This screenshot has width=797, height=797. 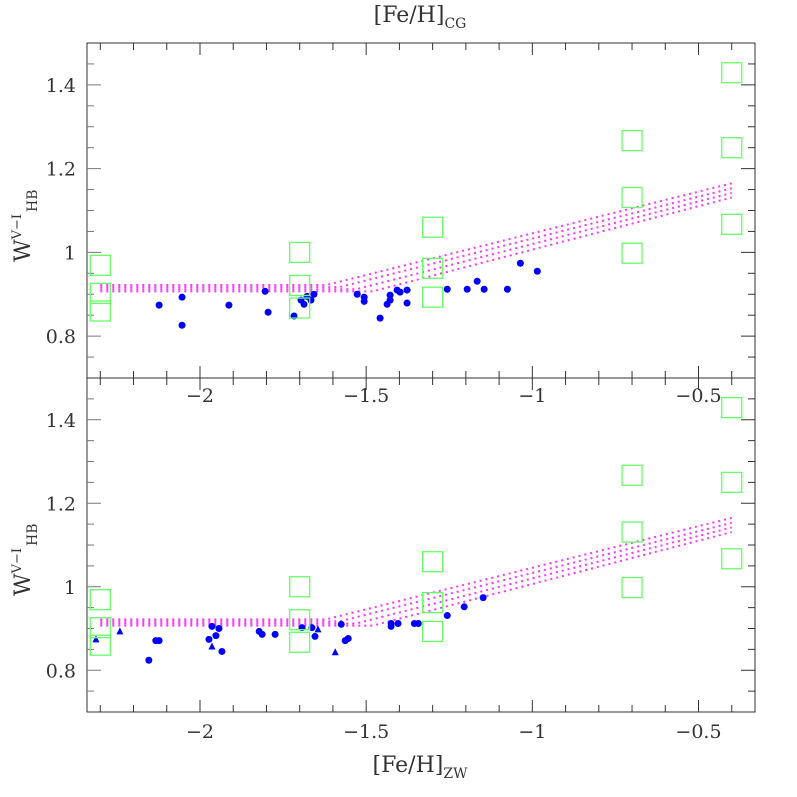 What do you see at coordinates (61, 671) in the screenshot?
I see `bottom-y-tick-label: 0.8` at bounding box center [61, 671].